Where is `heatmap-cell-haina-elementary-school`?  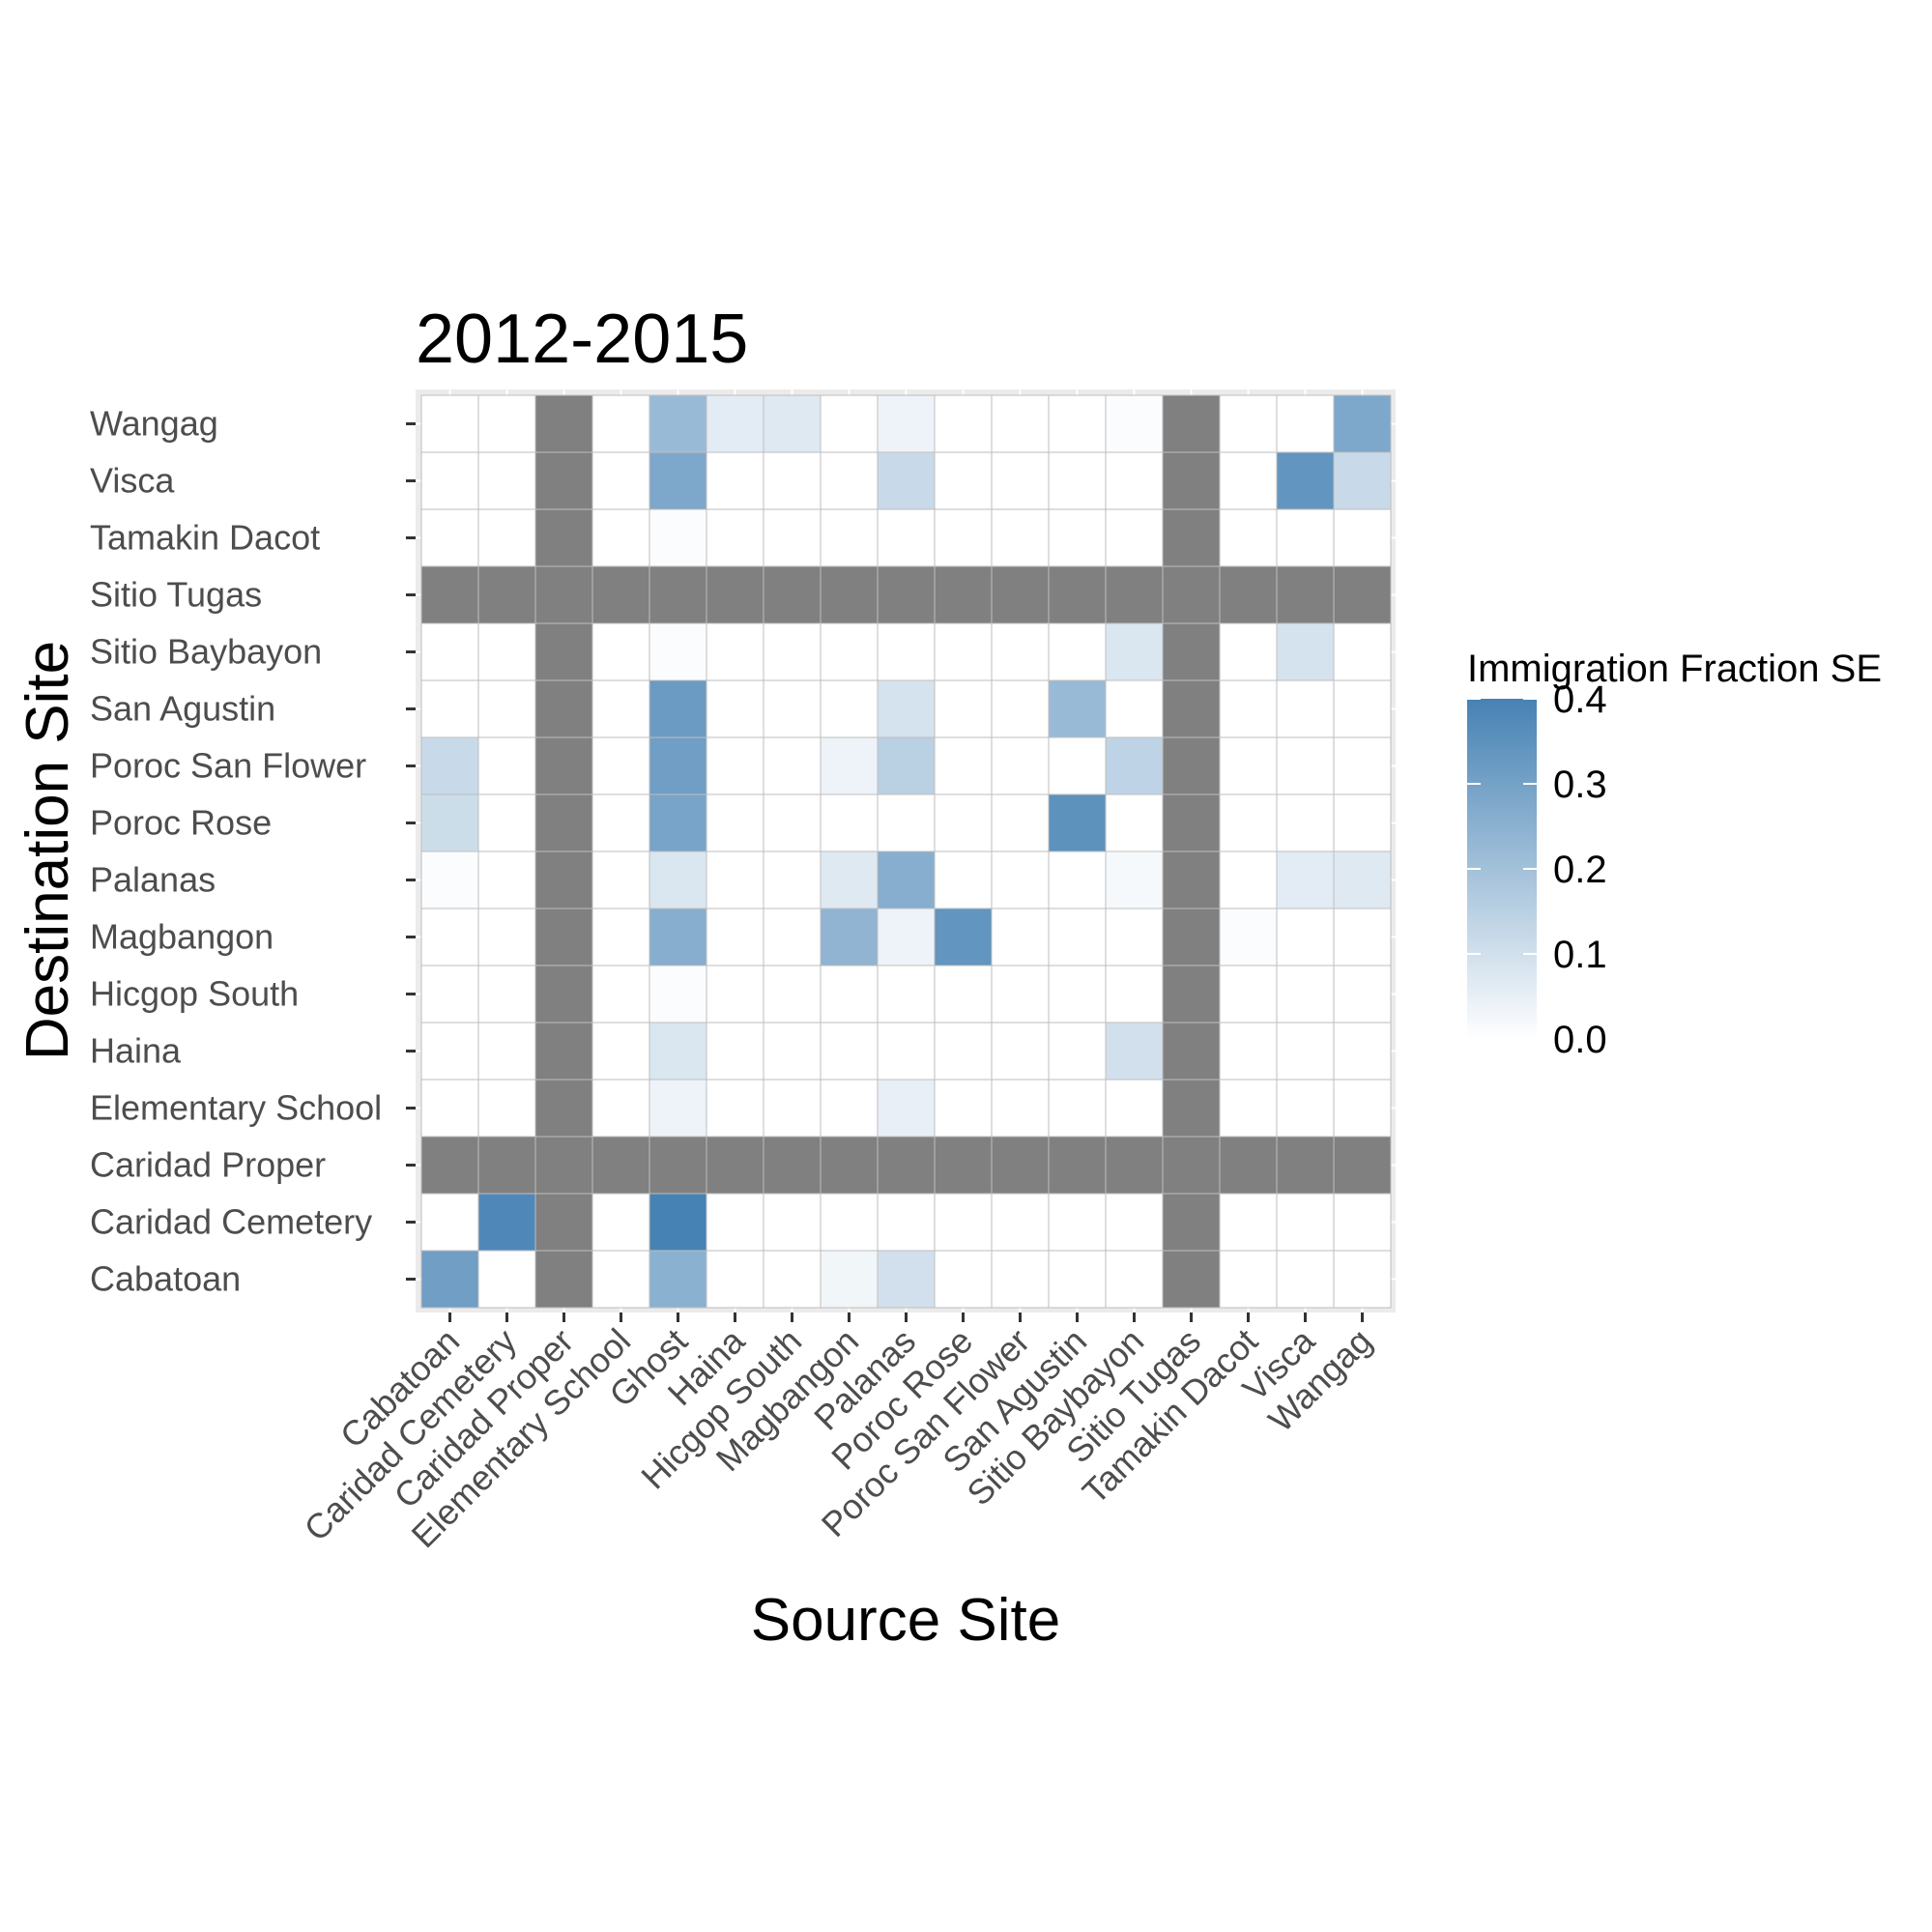
heatmap-cell-haina-elementary-school is located at coordinates (620, 1051).